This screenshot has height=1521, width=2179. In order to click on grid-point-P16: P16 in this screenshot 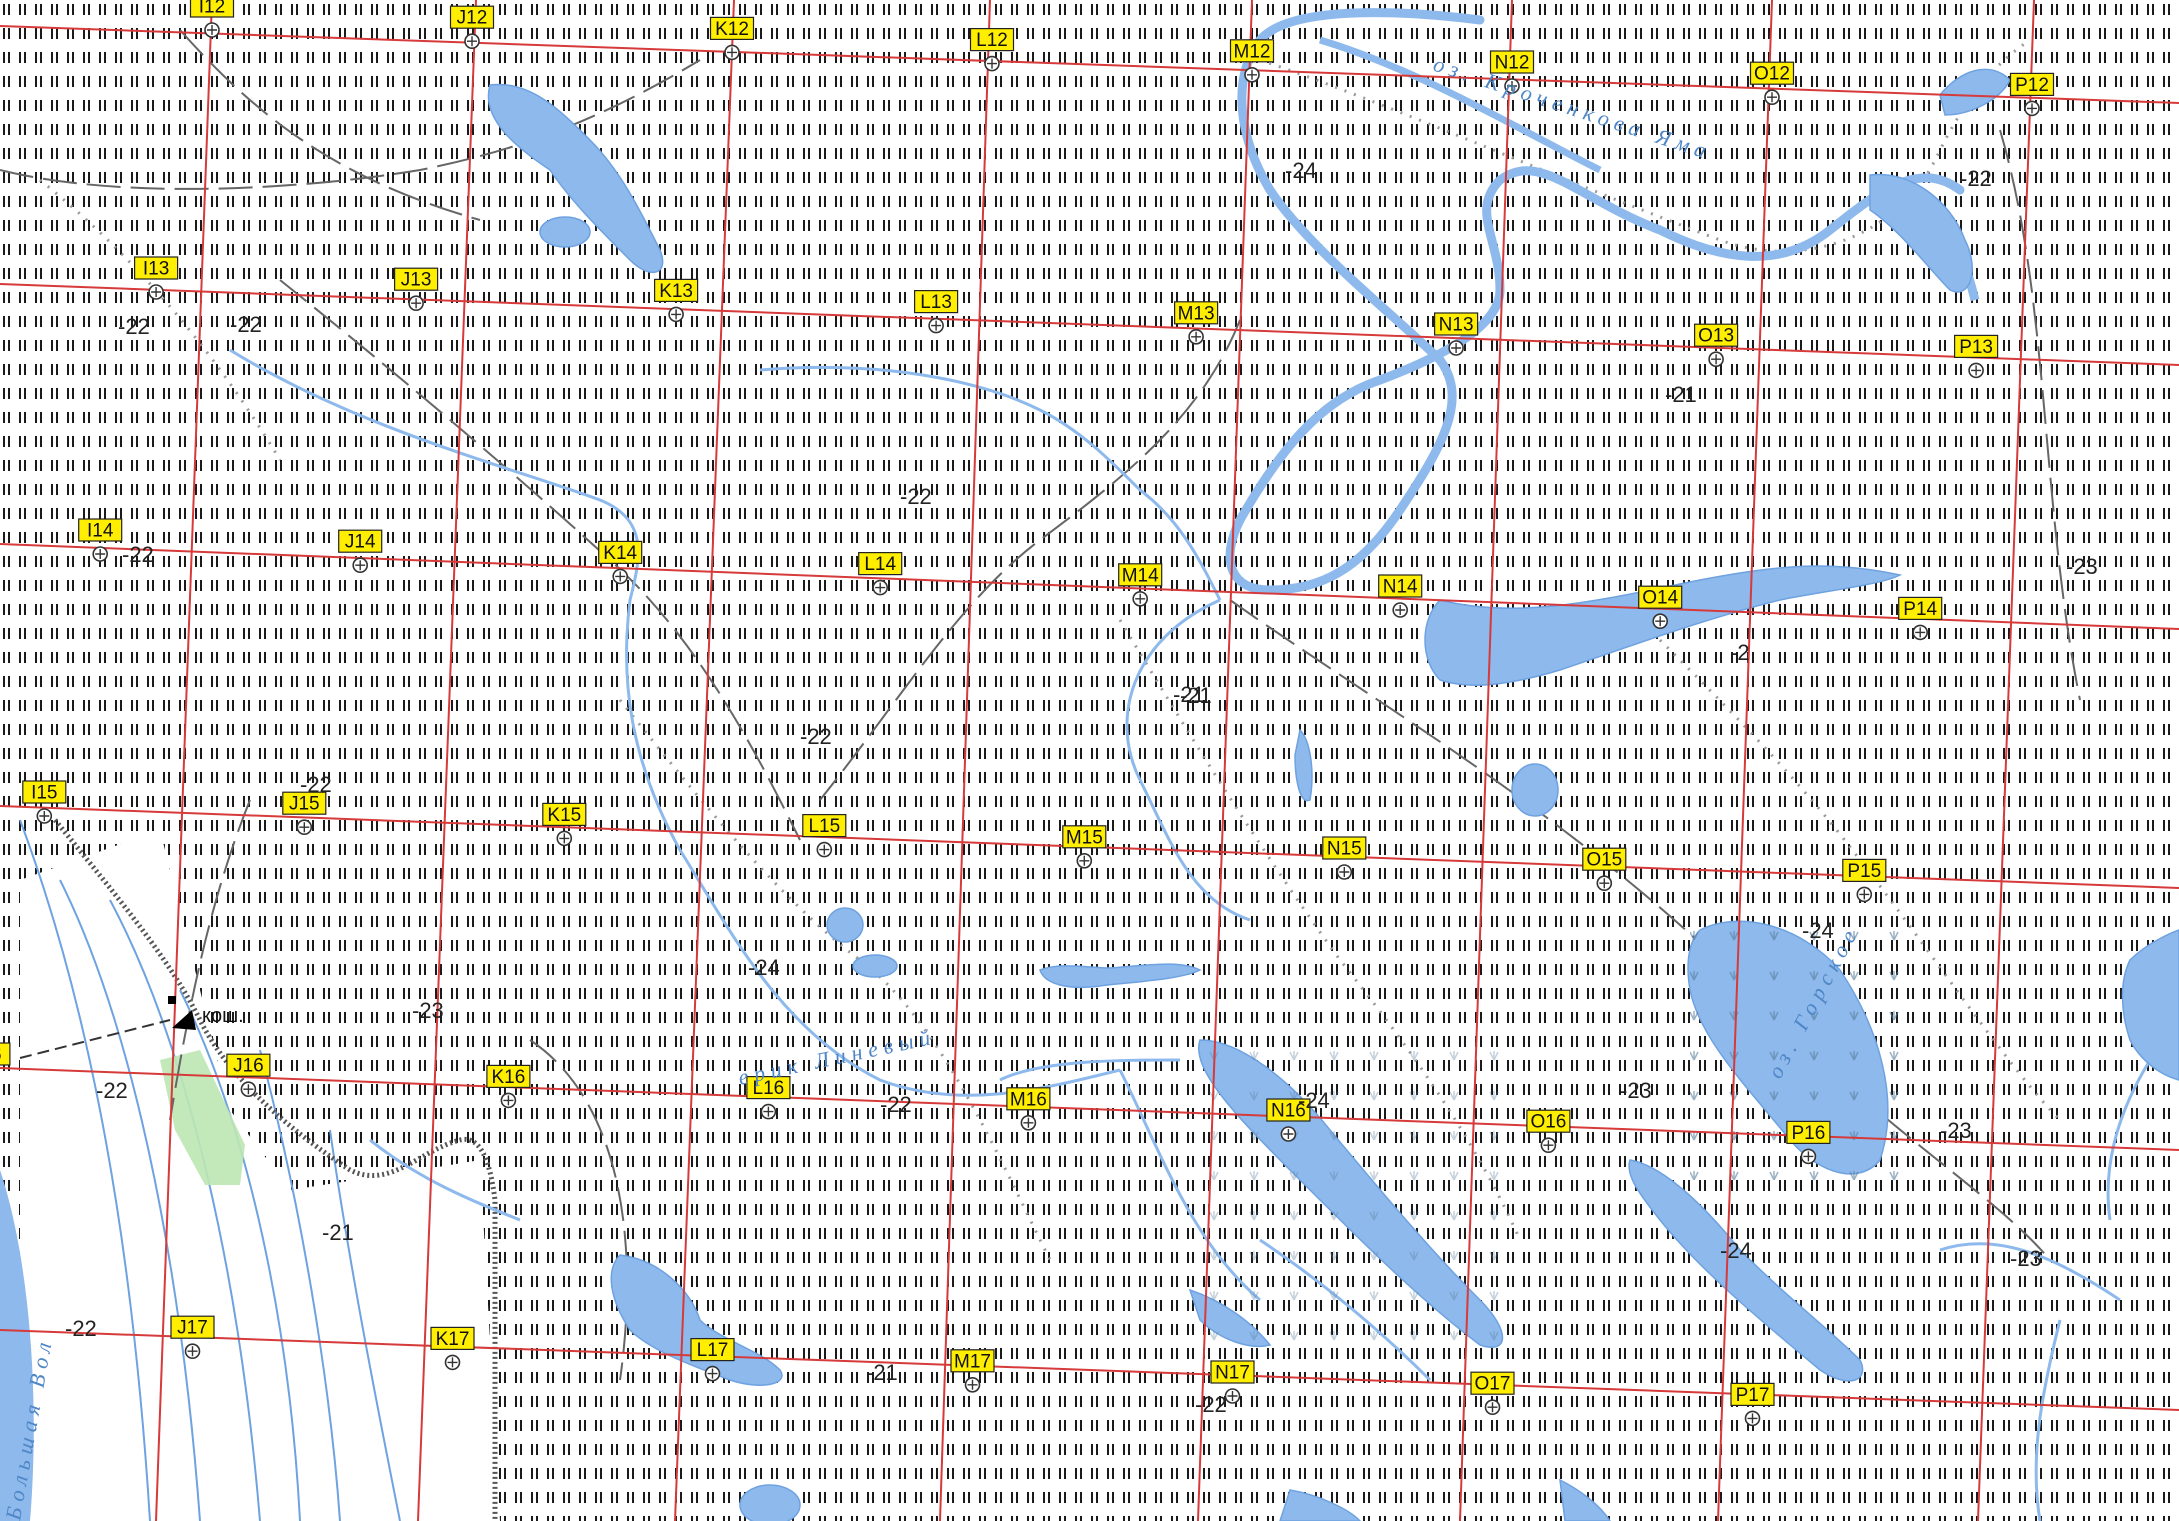, I will do `click(1808, 1142)`.